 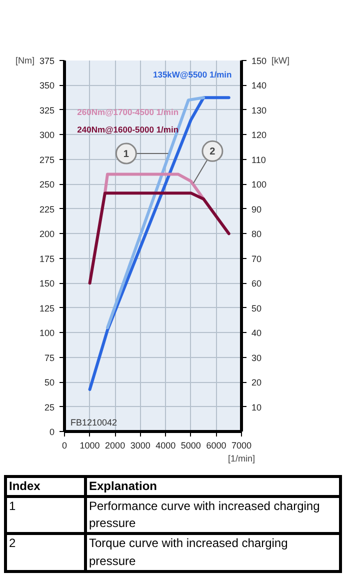 What do you see at coordinates (257, 283) in the screenshot?
I see `y2-tick-label: 60` at bounding box center [257, 283].